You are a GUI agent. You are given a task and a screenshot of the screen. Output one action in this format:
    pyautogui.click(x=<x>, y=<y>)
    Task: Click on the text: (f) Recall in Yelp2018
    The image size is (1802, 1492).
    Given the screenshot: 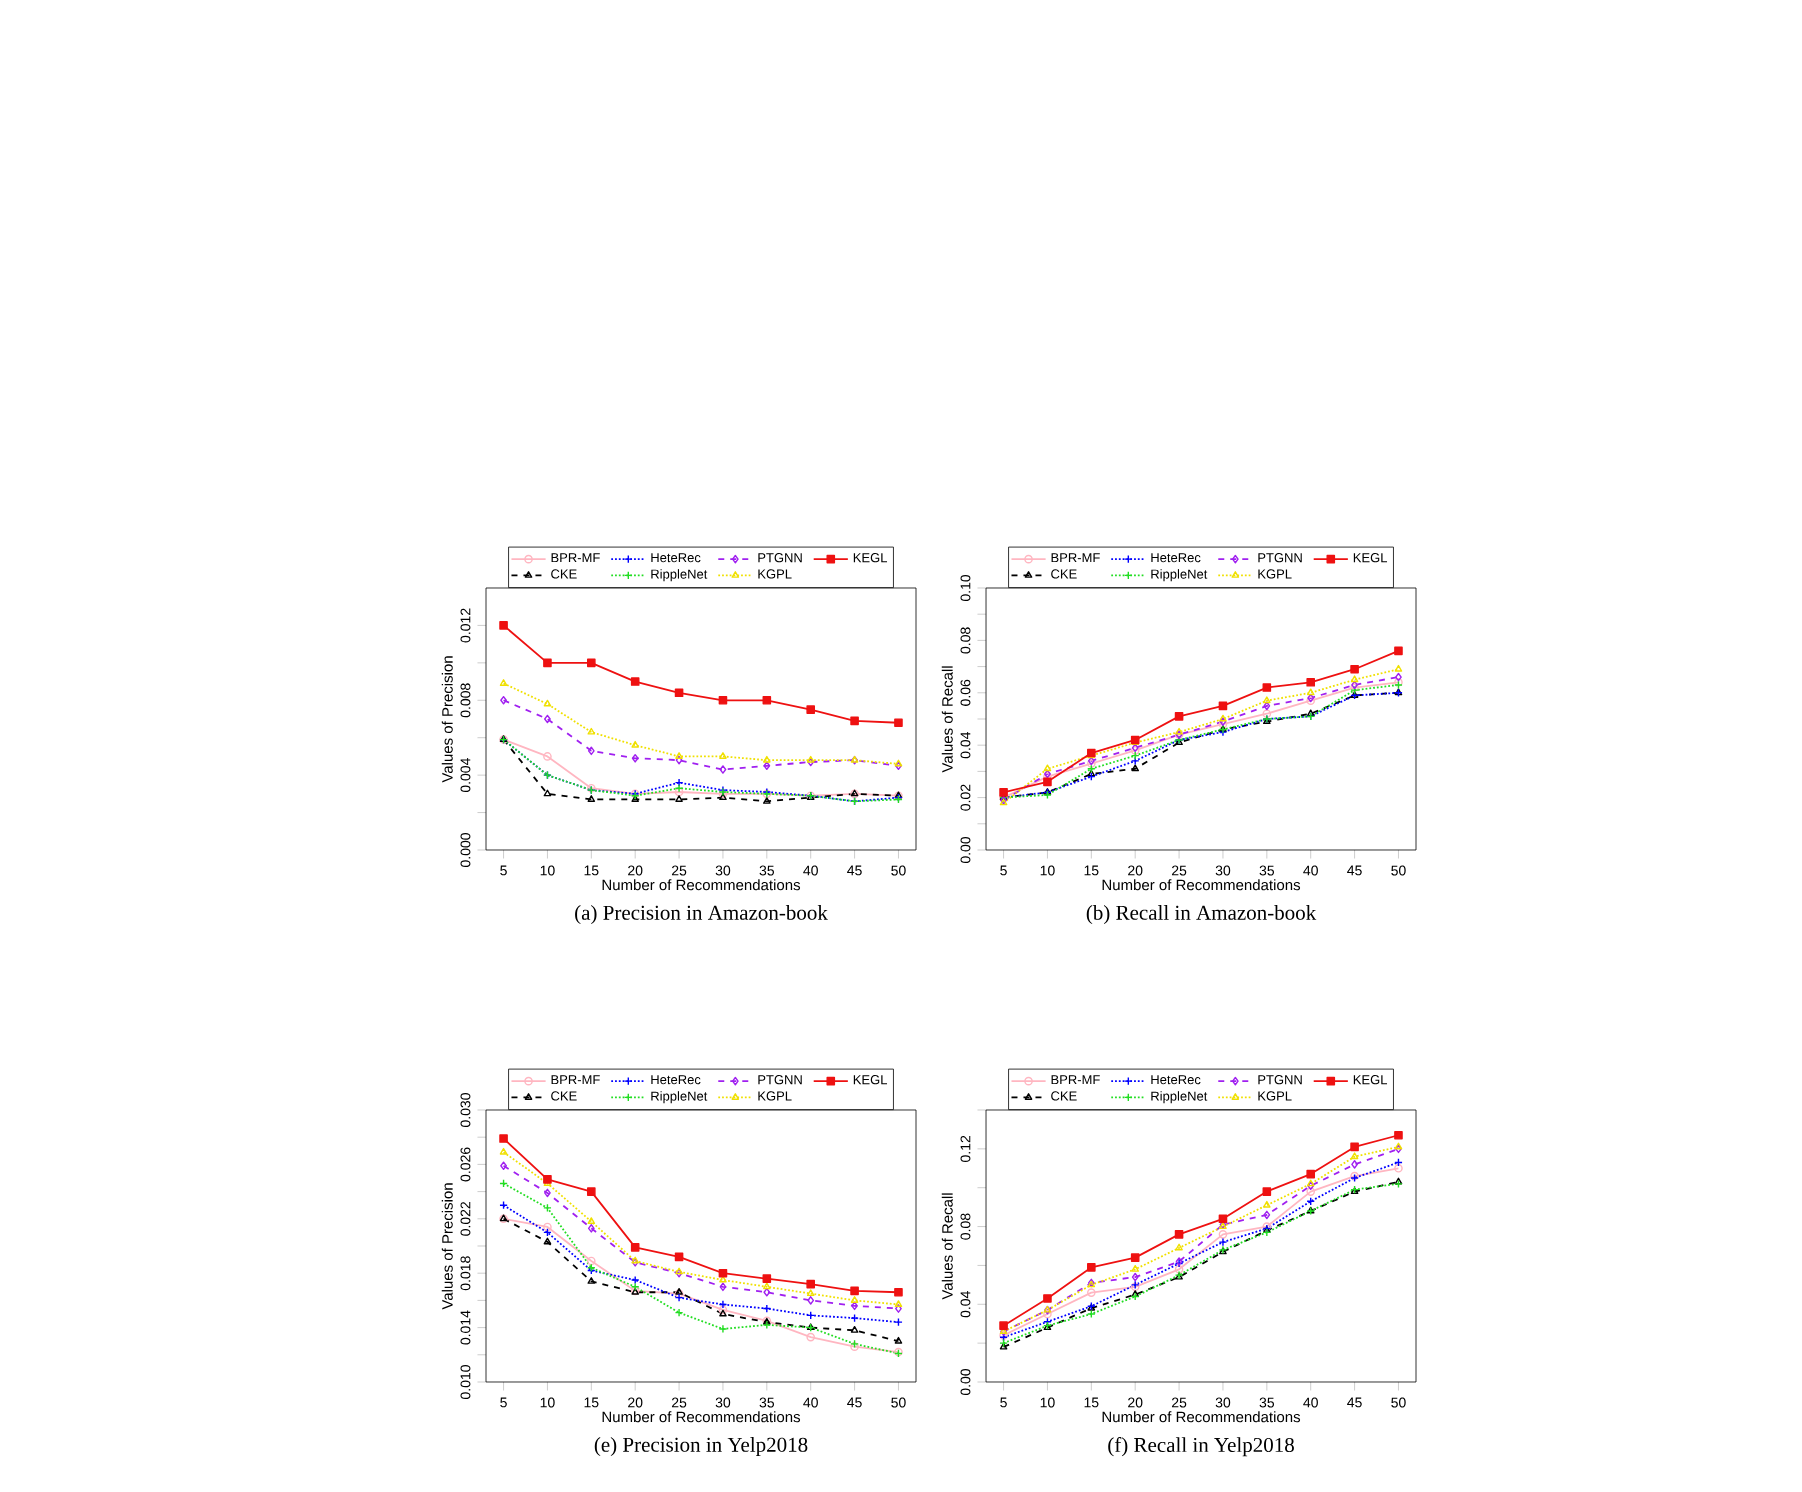 What is the action you would take?
    pyautogui.click(x=1201, y=1447)
    